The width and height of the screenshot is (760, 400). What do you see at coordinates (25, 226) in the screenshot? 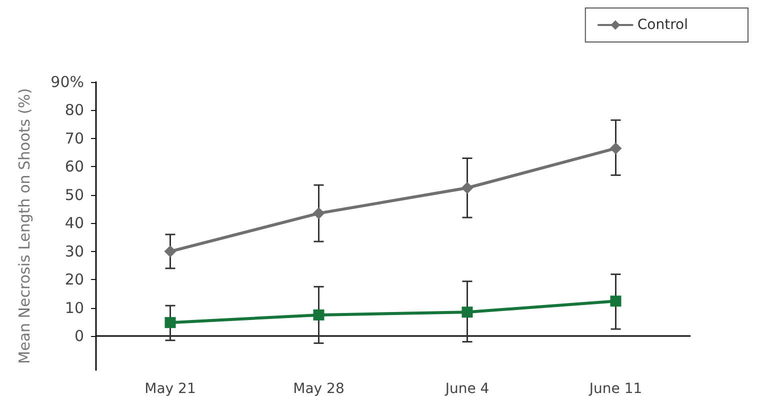
I see `y-axis-title: Mean Necrosis Length on Shoots (%)` at bounding box center [25, 226].